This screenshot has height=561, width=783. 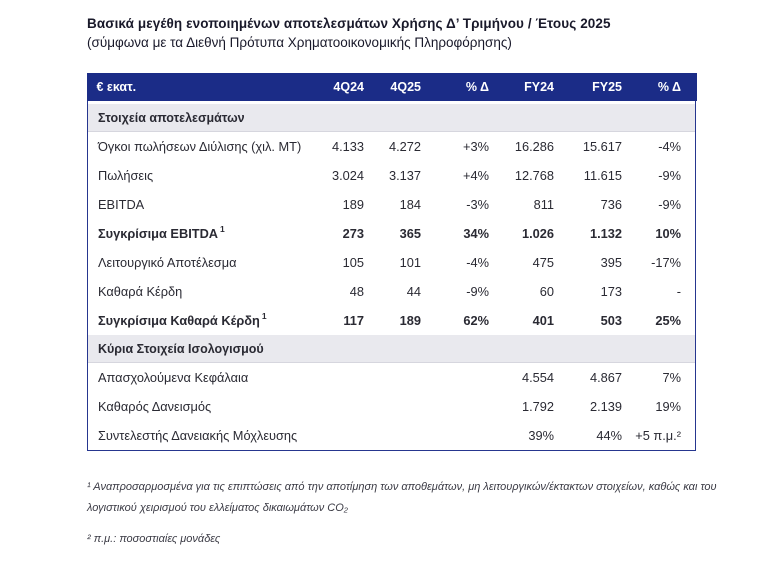 What do you see at coordinates (158, 233) in the screenshot?
I see `row-label: Συγκρίσιμα EBITDA` at bounding box center [158, 233].